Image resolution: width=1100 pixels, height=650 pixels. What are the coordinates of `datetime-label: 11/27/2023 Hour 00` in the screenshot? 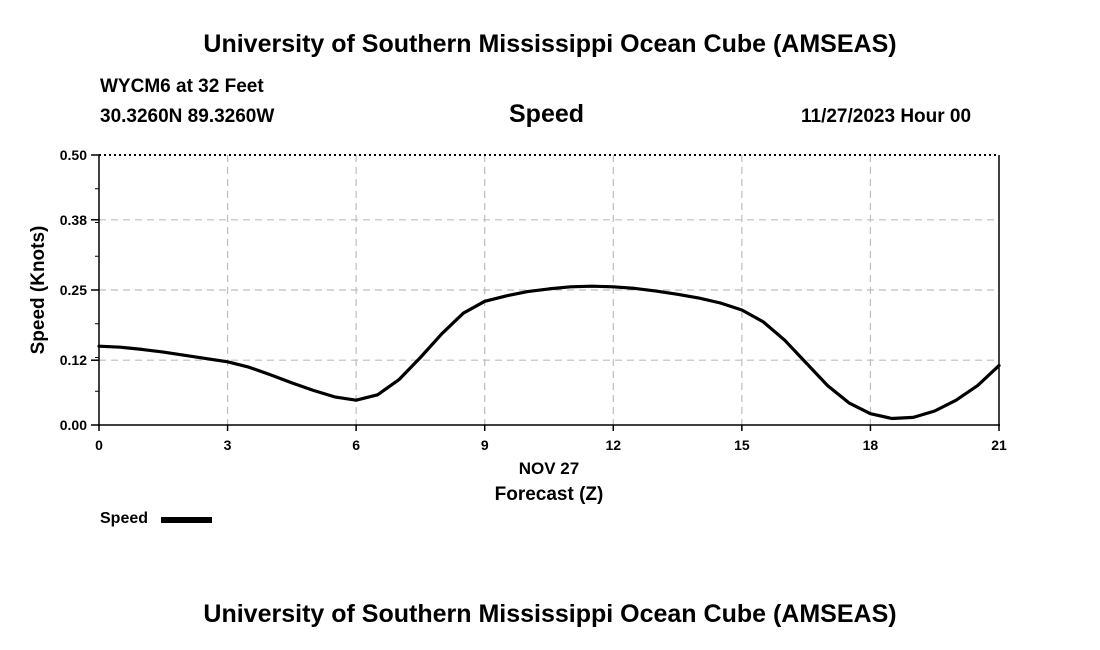 It's located at (886, 116).